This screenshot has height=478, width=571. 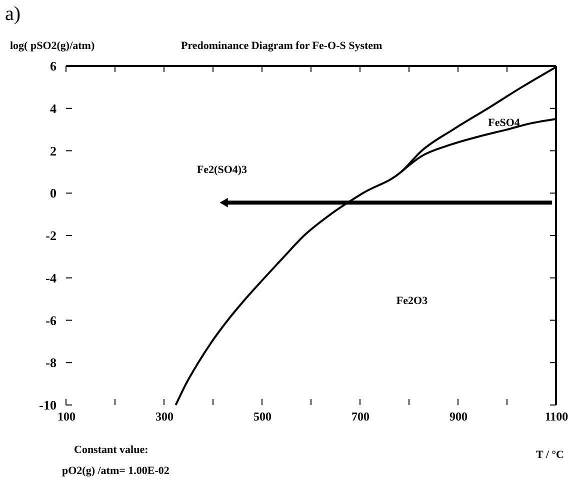 I want to click on y-tick-label: -4, so click(x=51, y=278).